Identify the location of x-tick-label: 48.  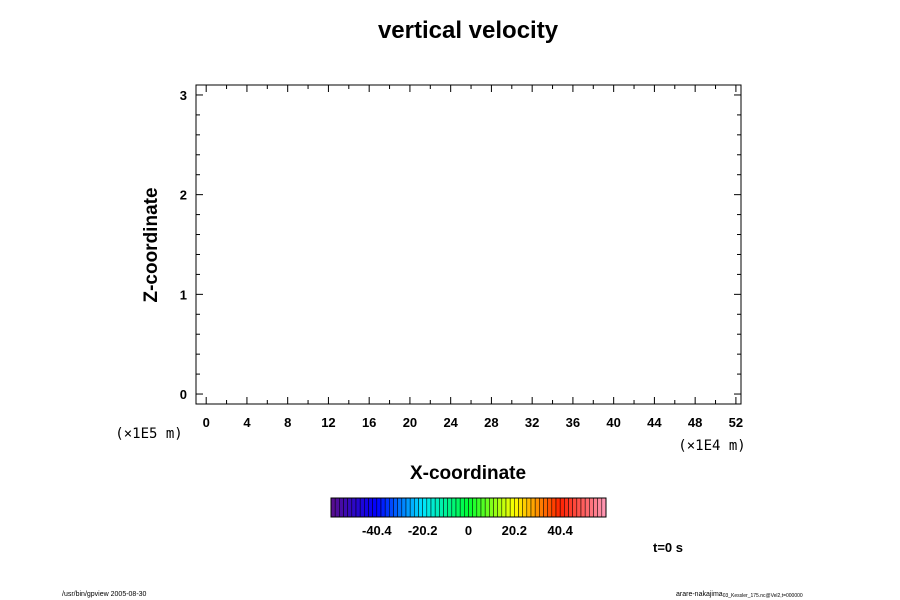
(695, 422).